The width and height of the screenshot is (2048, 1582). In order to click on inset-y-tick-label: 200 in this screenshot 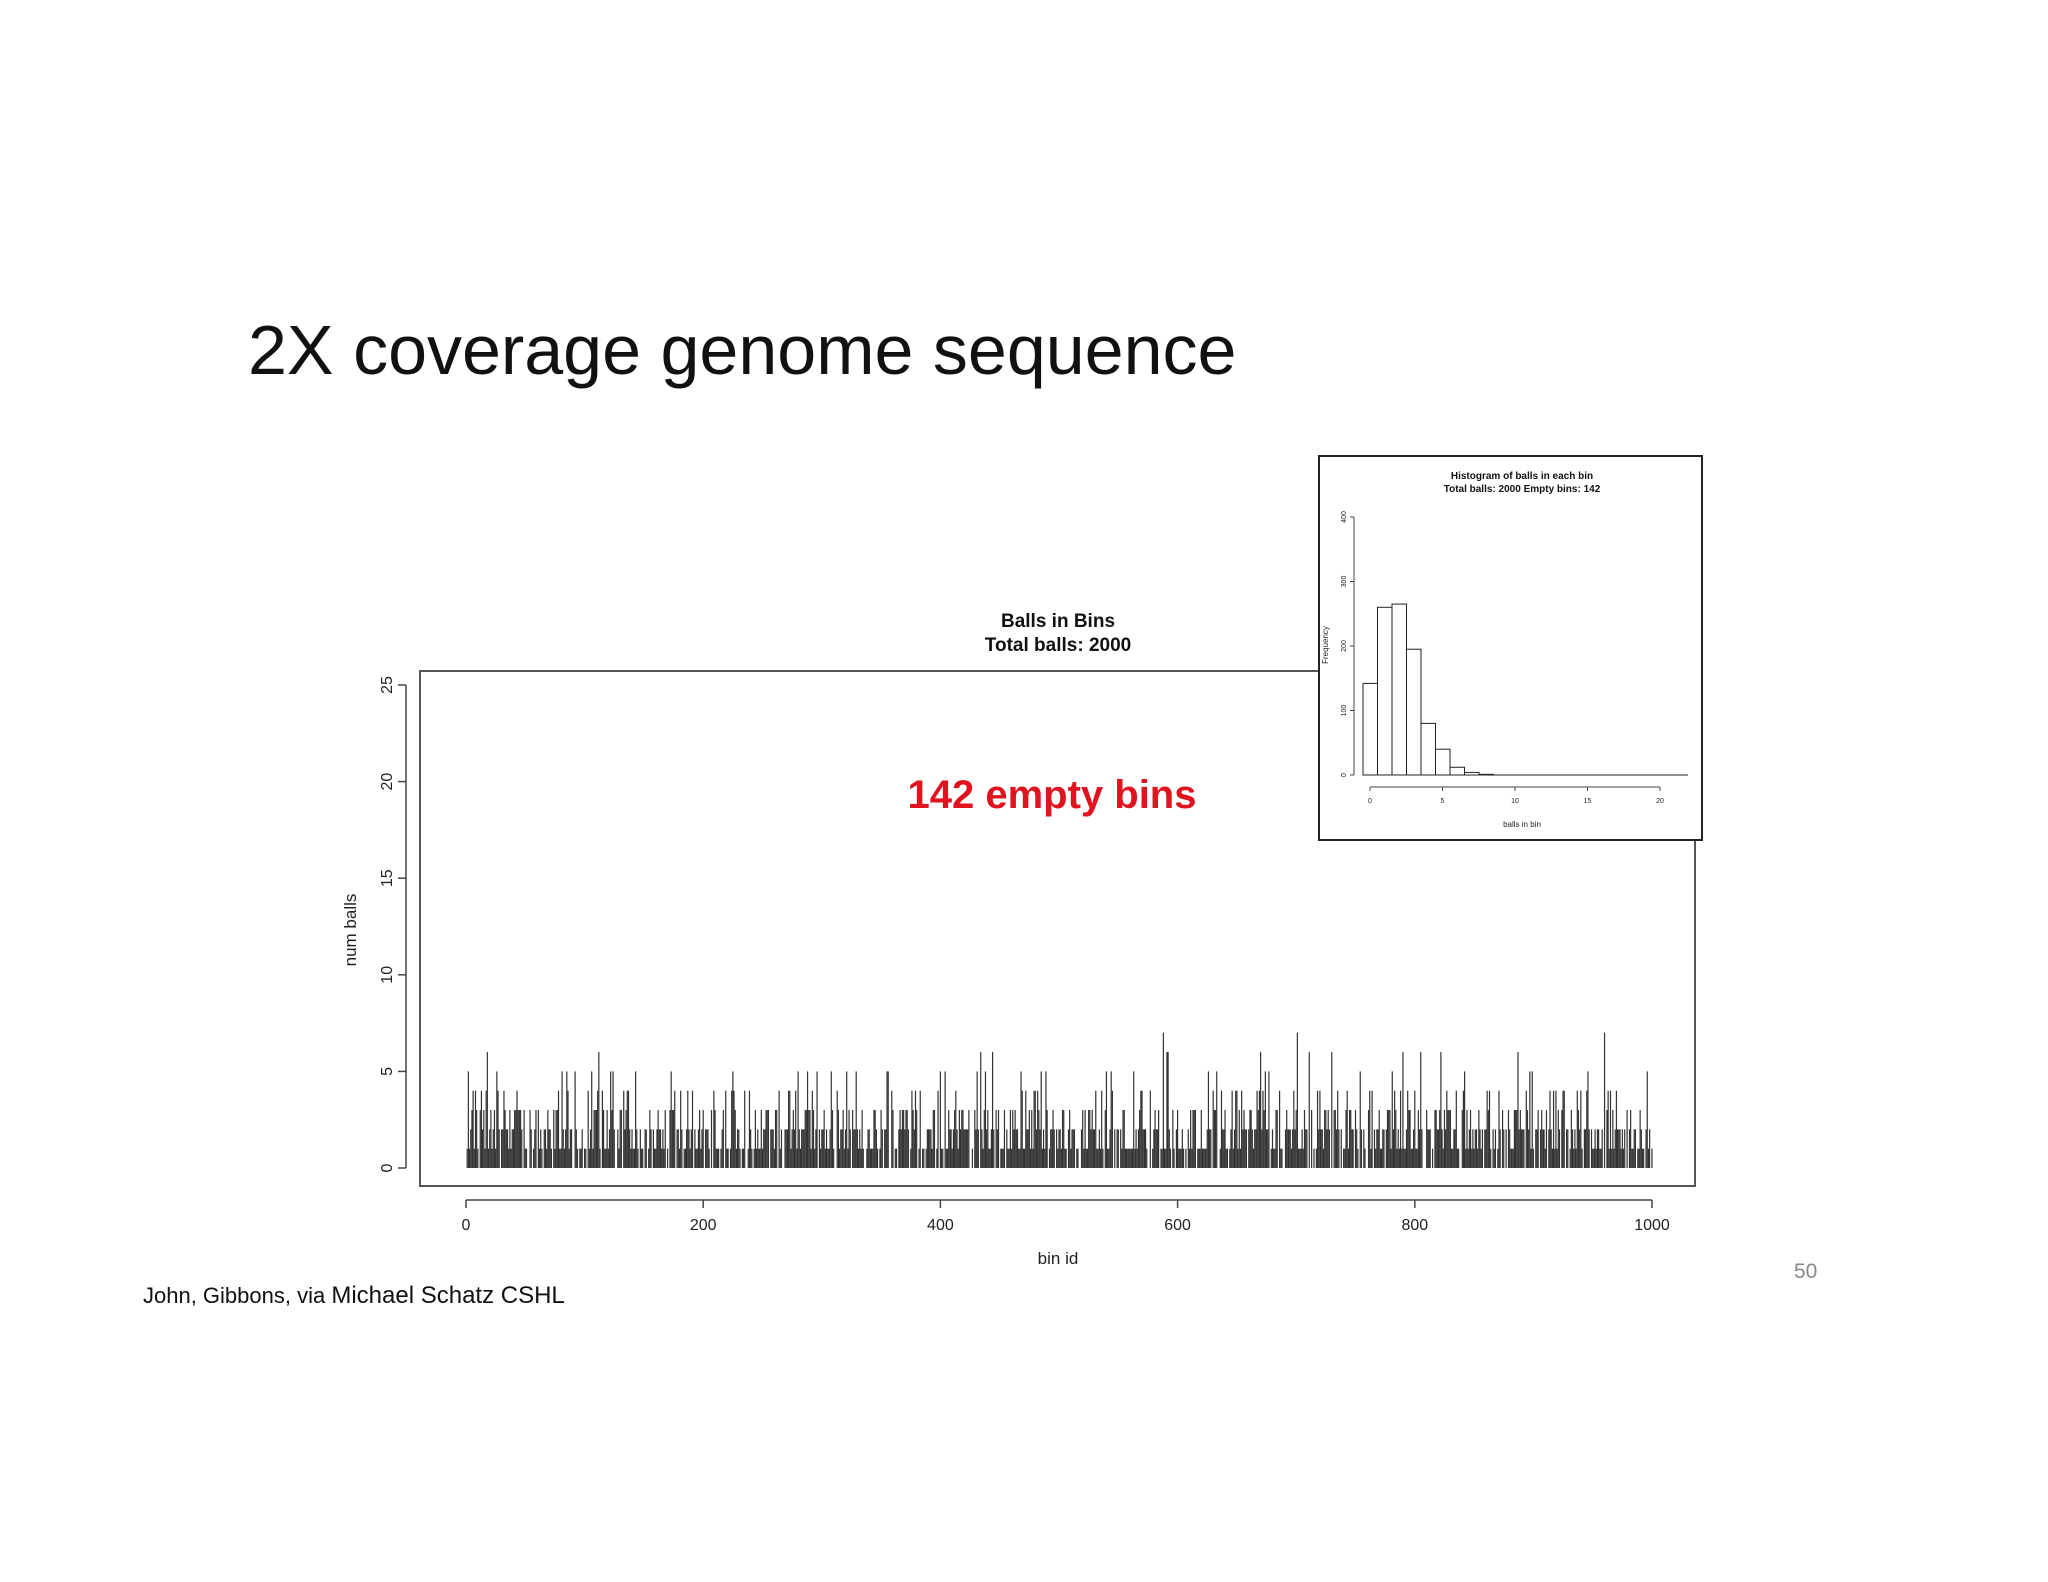, I will do `click(1344, 646)`.